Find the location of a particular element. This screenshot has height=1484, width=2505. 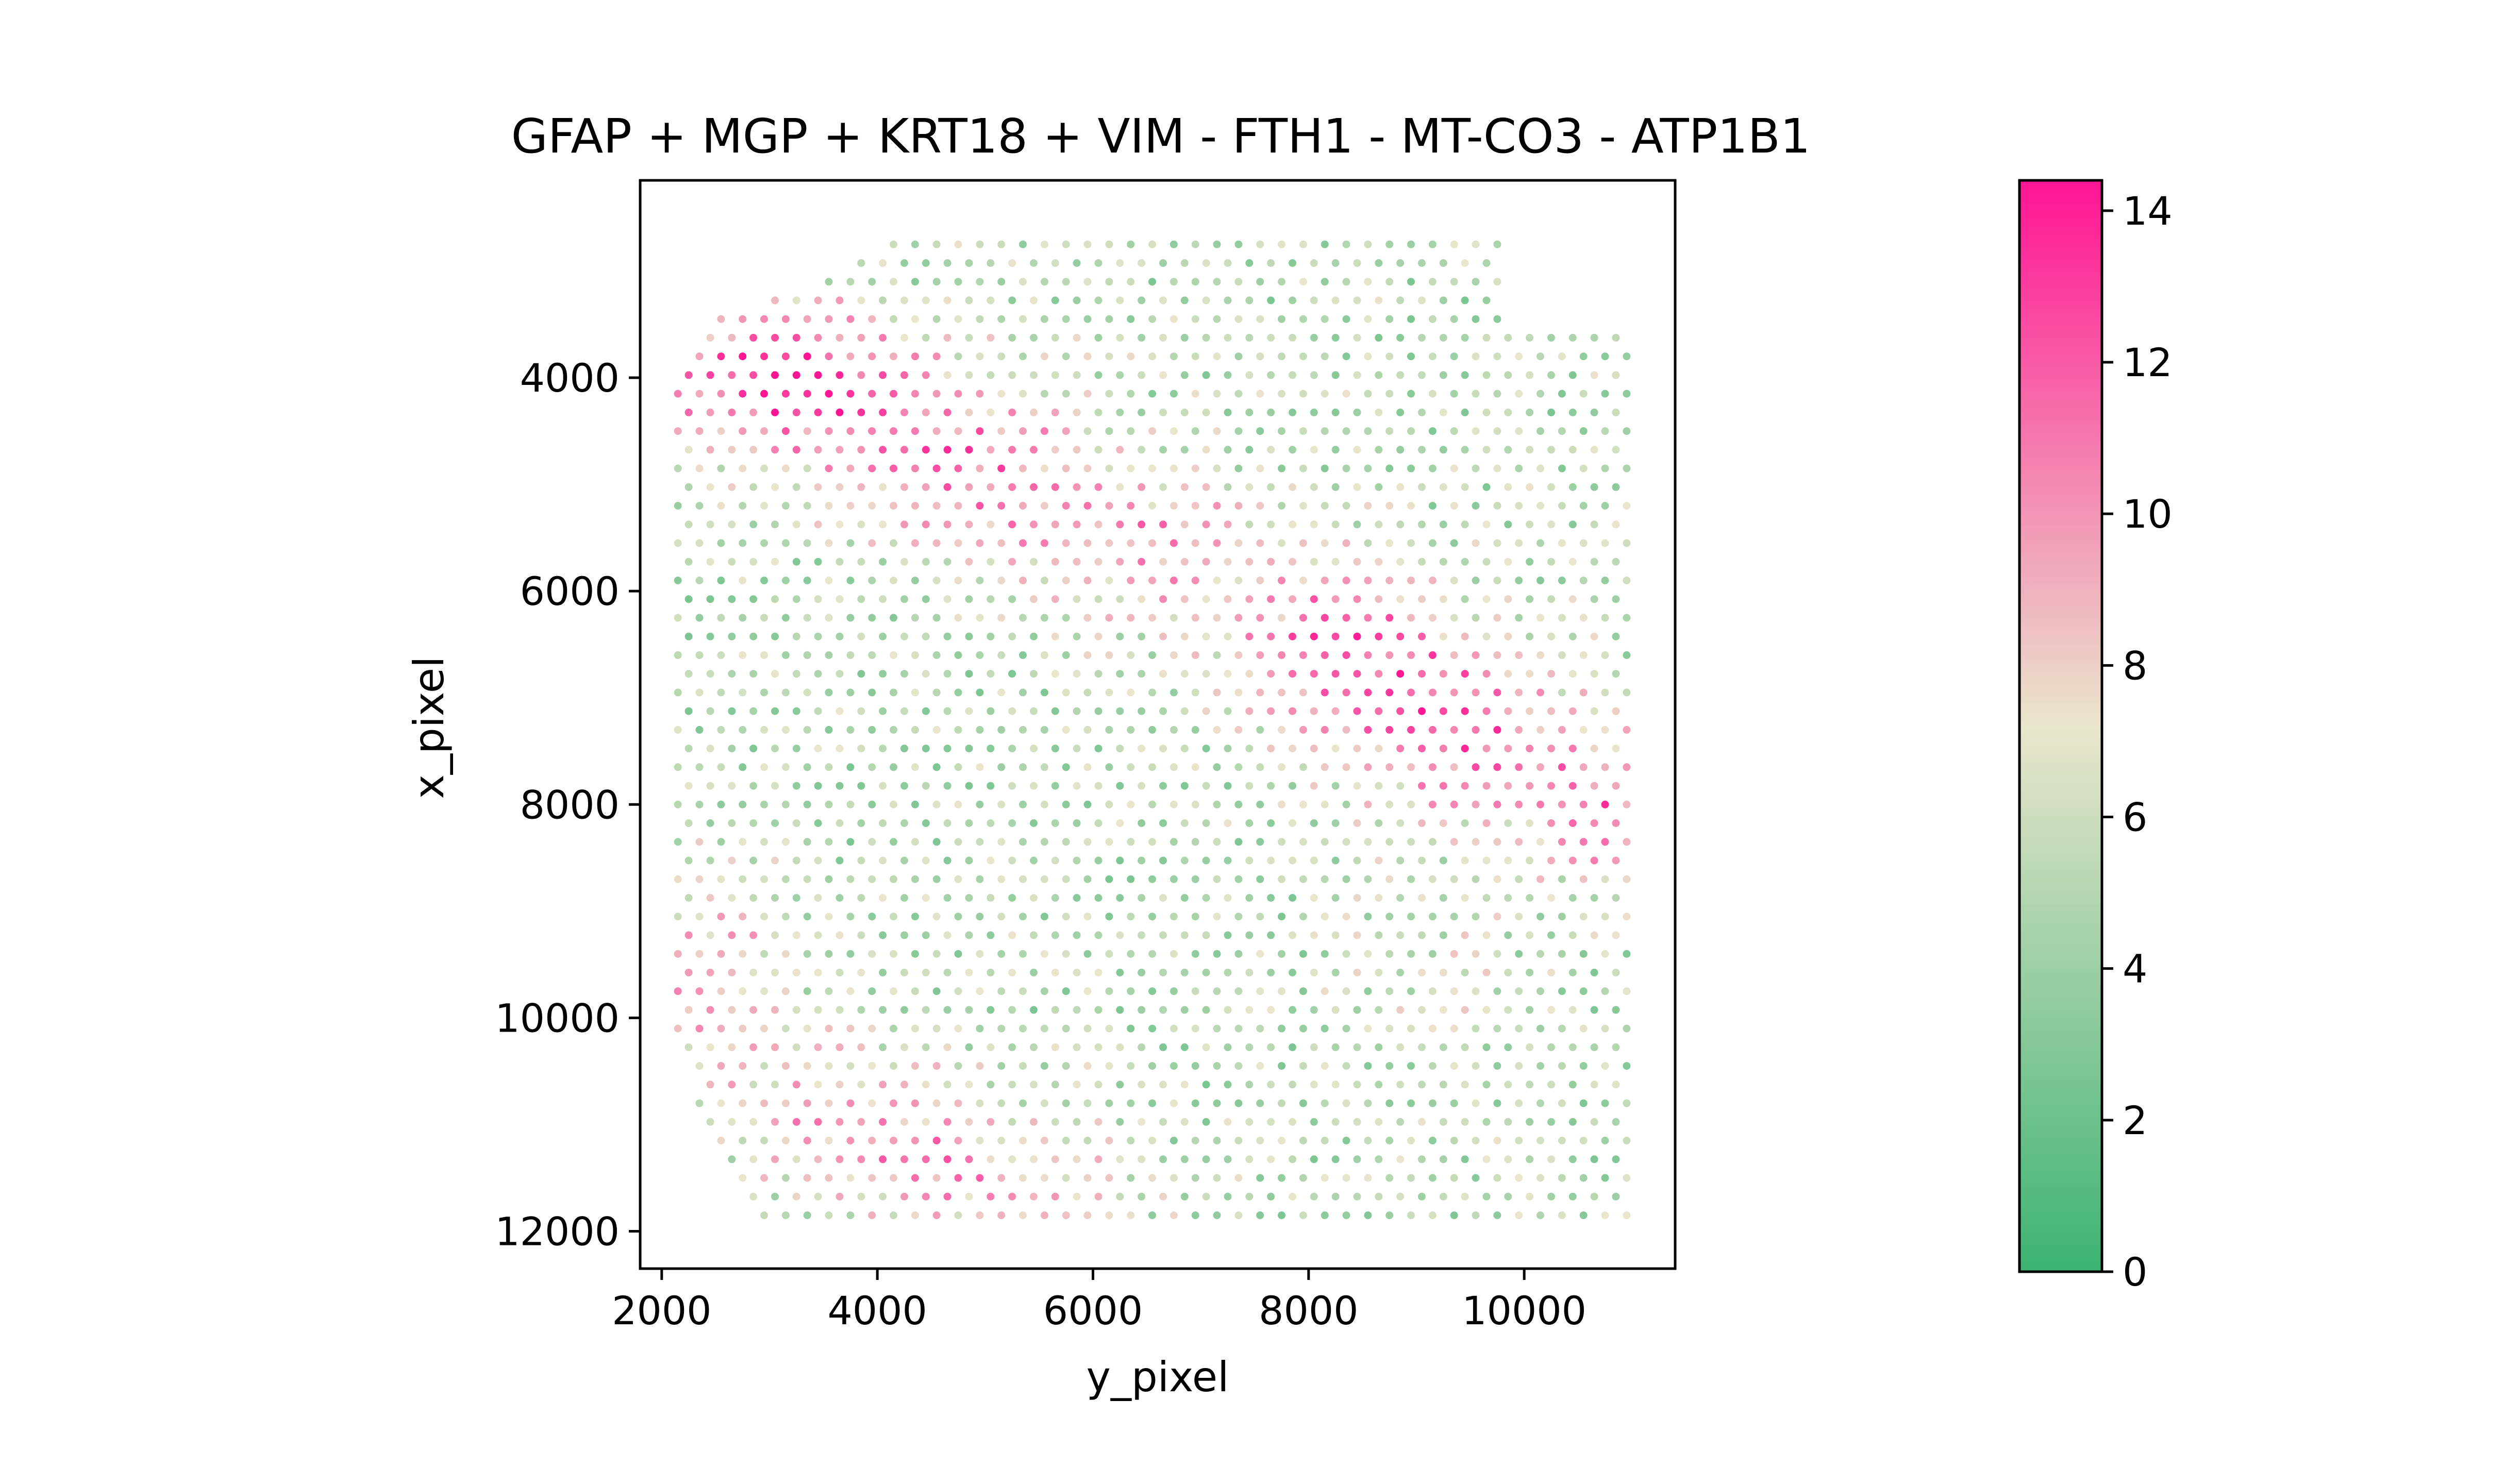

y-tick-label: 6000 is located at coordinates (570, 591).